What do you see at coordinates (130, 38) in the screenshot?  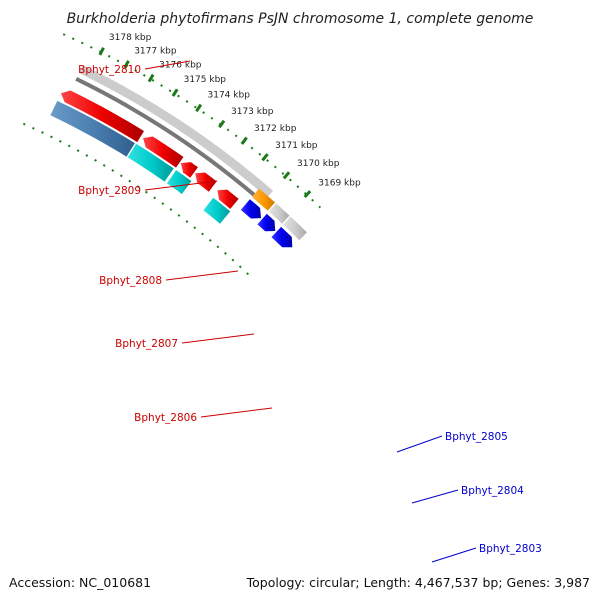 I see `kbp-tick-label: 3178 kbp` at bounding box center [130, 38].